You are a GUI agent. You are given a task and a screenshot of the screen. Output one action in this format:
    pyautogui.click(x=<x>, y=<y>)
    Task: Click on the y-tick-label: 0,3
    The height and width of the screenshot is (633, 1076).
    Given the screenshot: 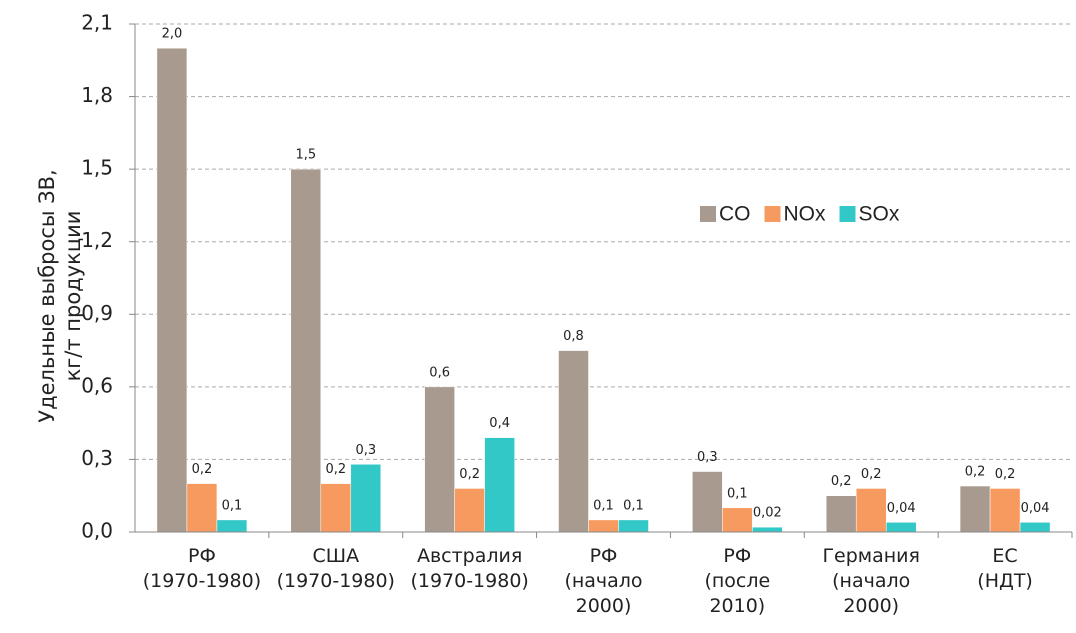 What is the action you would take?
    pyautogui.click(x=97, y=458)
    